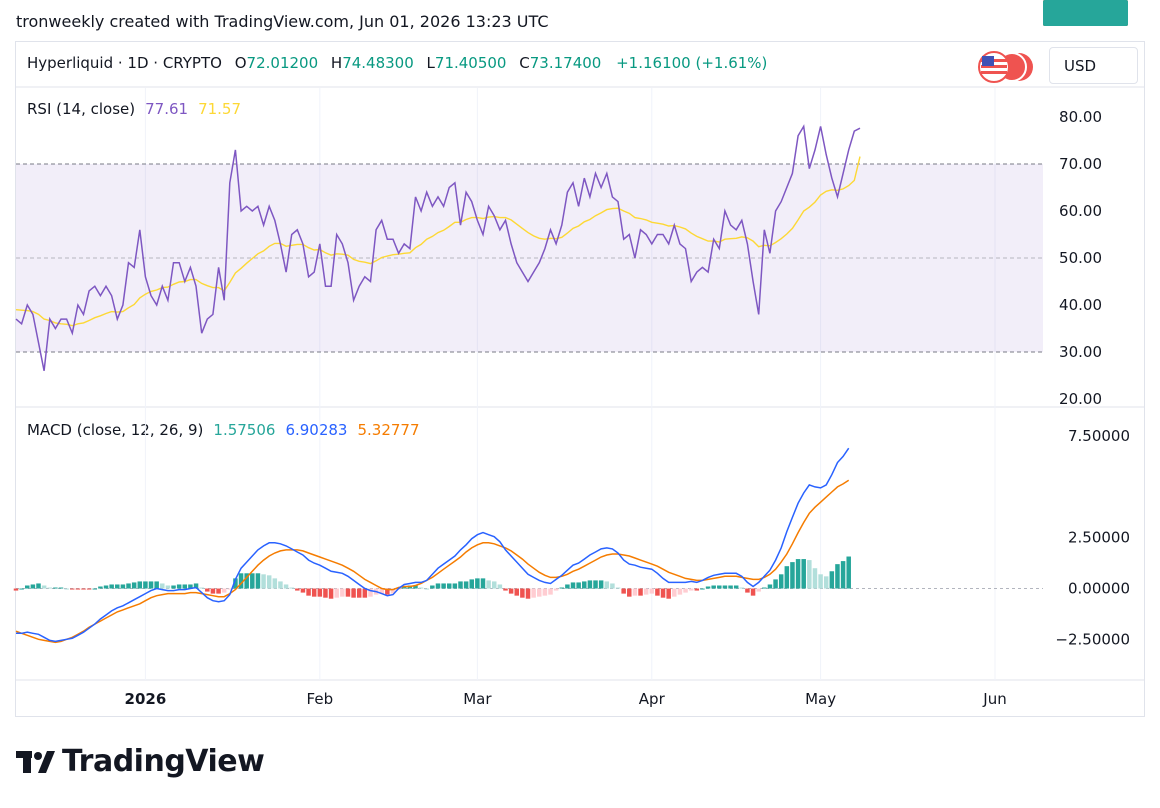 The image size is (1160, 808). I want to click on rsi-badge-label: 77.61, so click(1076, 2).